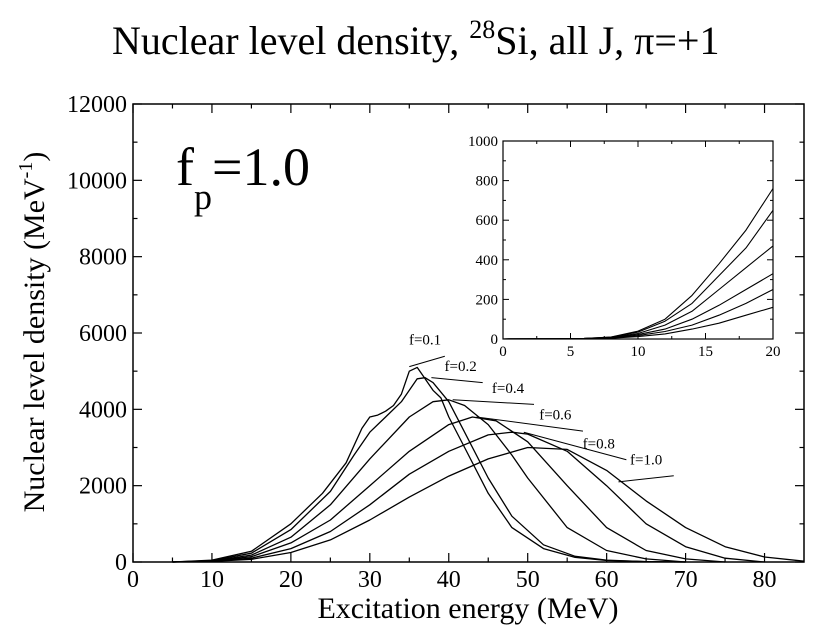 The height and width of the screenshot is (630, 830). I want to click on inset-y-tick-label: 0, so click(495, 340).